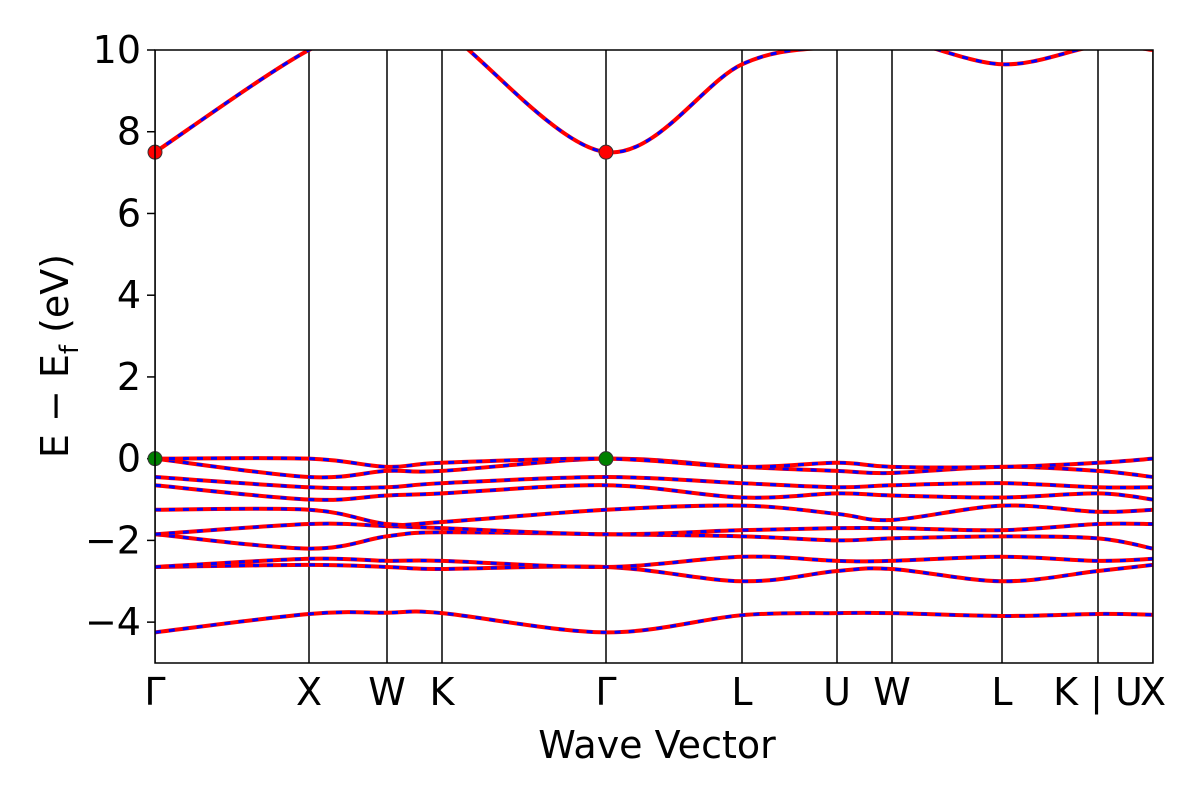 This screenshot has width=1200, height=800. What do you see at coordinates (117, 50) in the screenshot?
I see `y-tick-label: 10` at bounding box center [117, 50].